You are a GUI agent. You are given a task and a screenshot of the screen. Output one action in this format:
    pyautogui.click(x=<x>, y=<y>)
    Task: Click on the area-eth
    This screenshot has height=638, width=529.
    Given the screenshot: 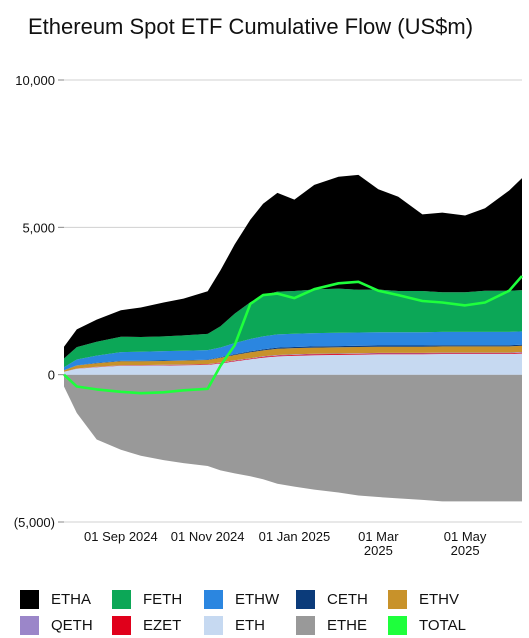 What is the action you would take?
    pyautogui.click(x=293, y=364)
    